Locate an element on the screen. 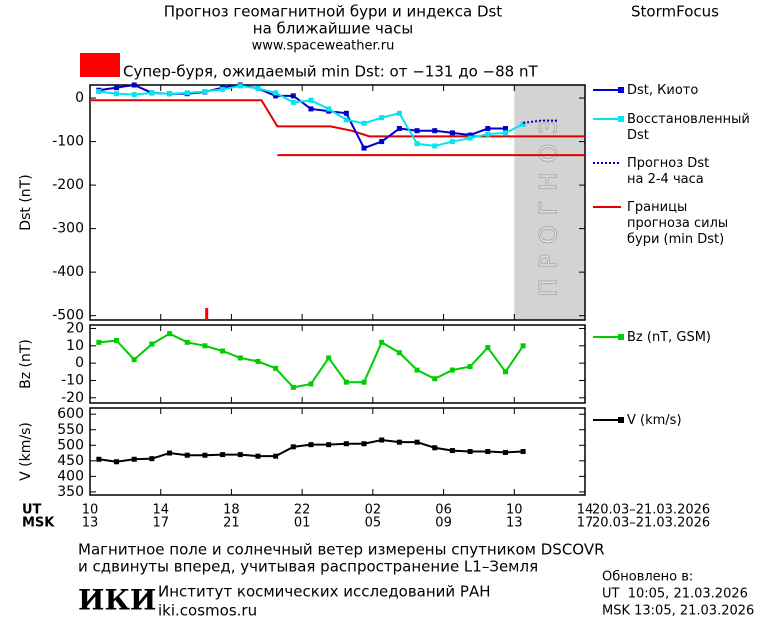 This screenshot has height=620, width=760. y-axis-label: V (km/s) is located at coordinates (26, 451).